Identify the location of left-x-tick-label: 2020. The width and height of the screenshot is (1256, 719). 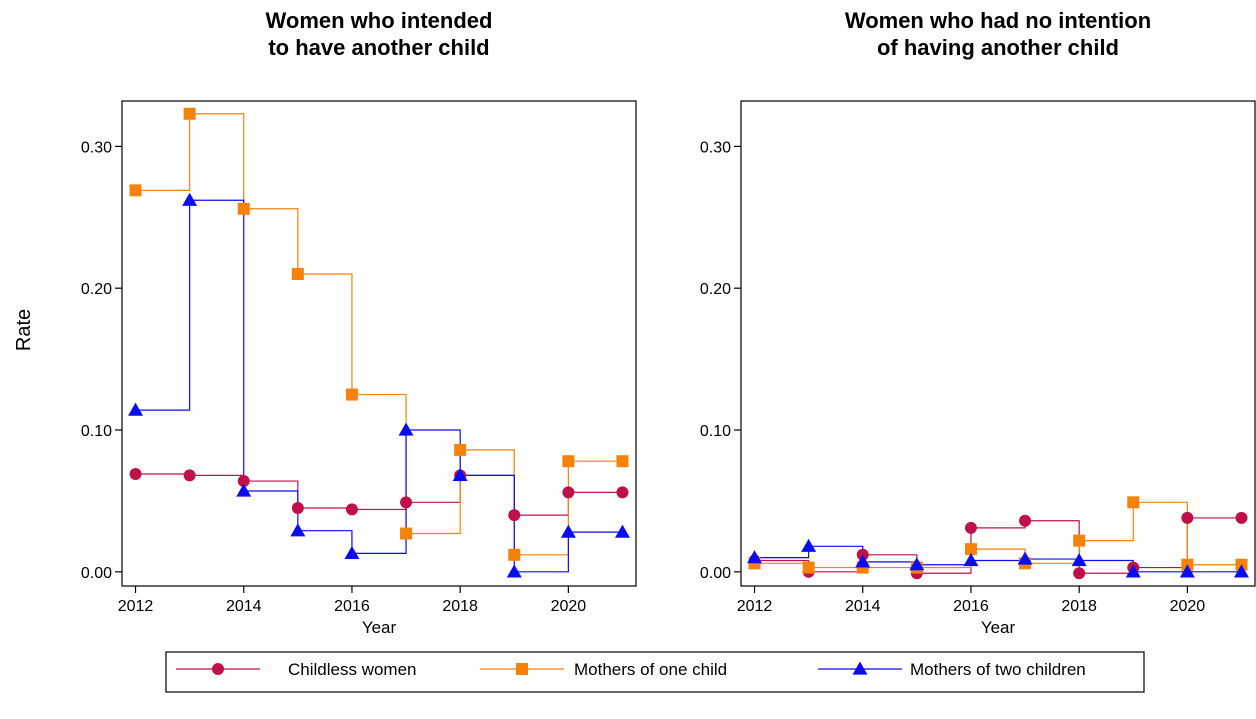
(569, 606).